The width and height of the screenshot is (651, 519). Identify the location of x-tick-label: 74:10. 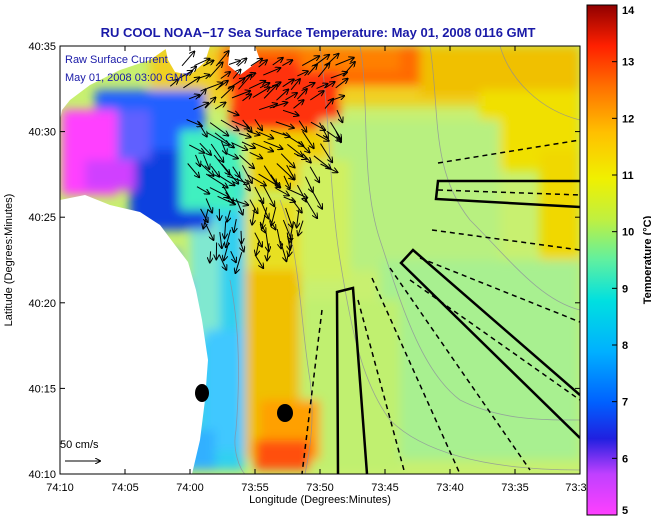
(60, 488).